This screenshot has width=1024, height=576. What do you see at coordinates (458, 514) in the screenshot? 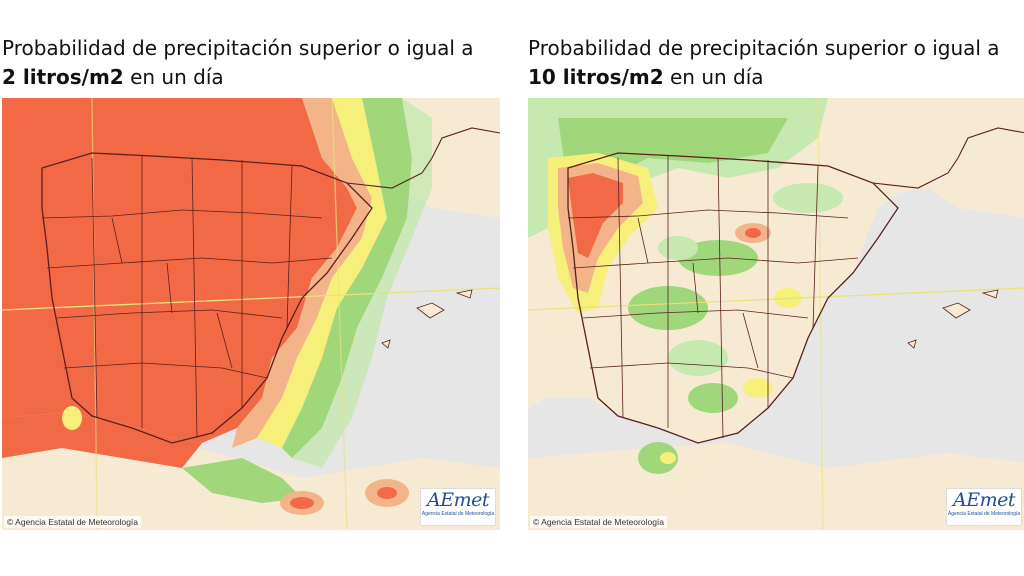
I see `left-logo-subtitle: Agencia Estatal de Meteorología` at bounding box center [458, 514].